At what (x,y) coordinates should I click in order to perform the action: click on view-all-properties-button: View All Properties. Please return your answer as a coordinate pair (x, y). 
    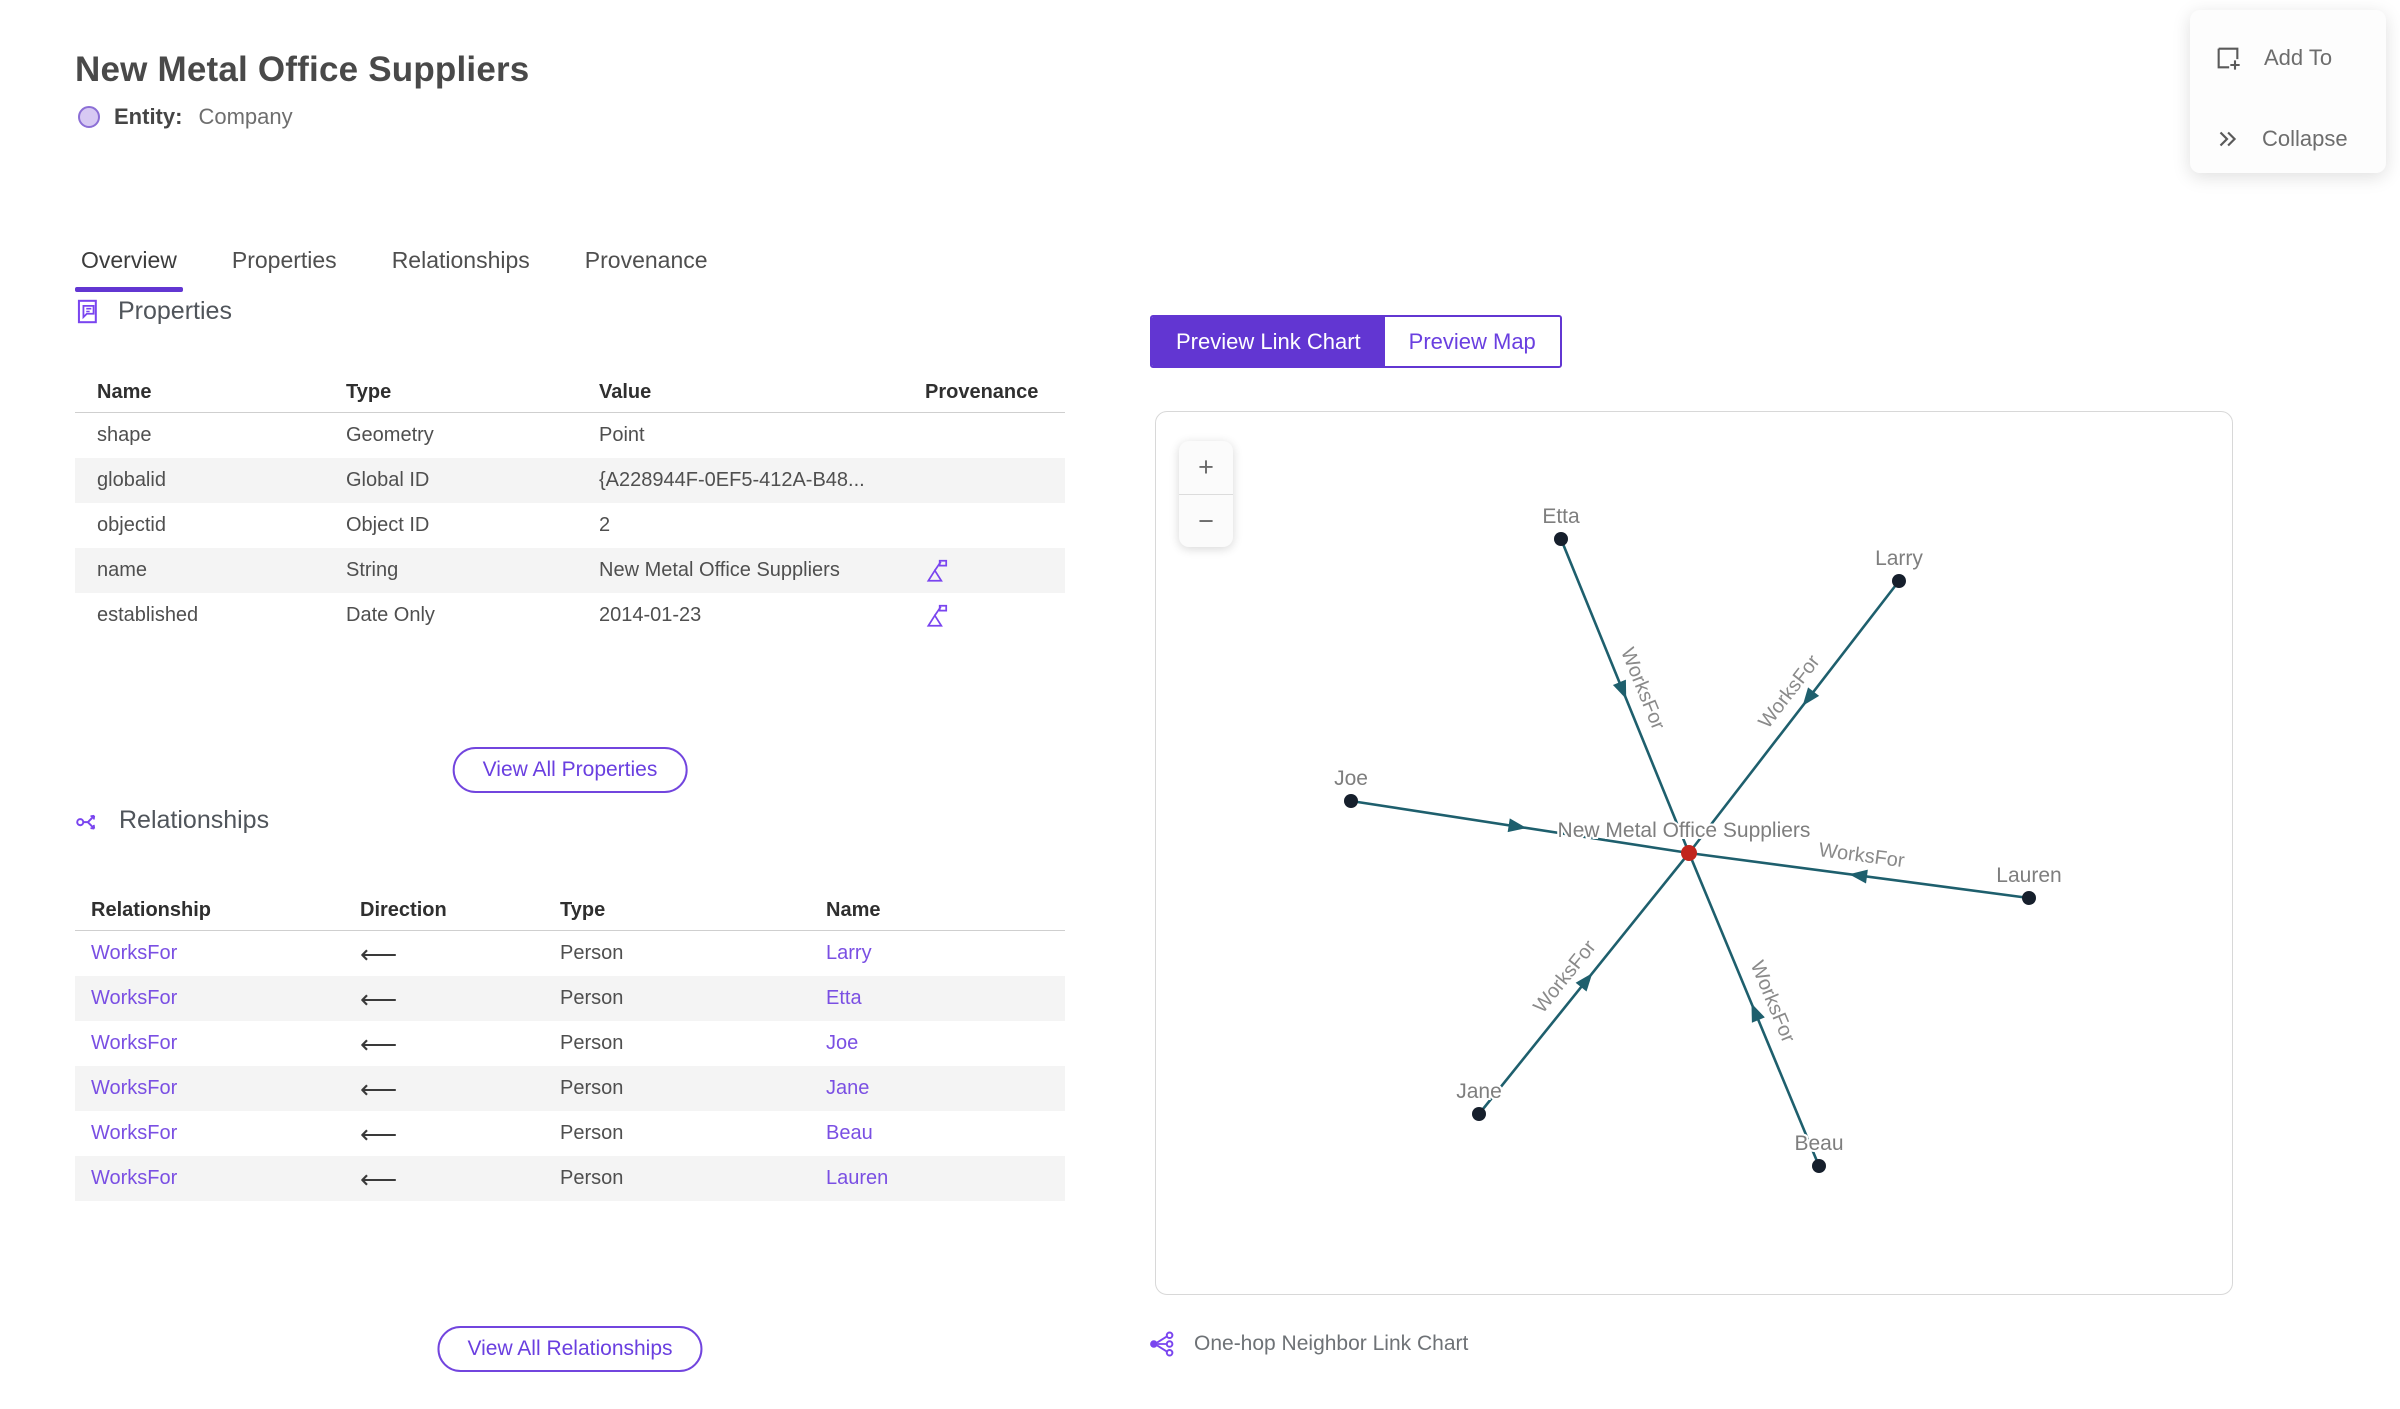
    Looking at the image, I should click on (570, 770).